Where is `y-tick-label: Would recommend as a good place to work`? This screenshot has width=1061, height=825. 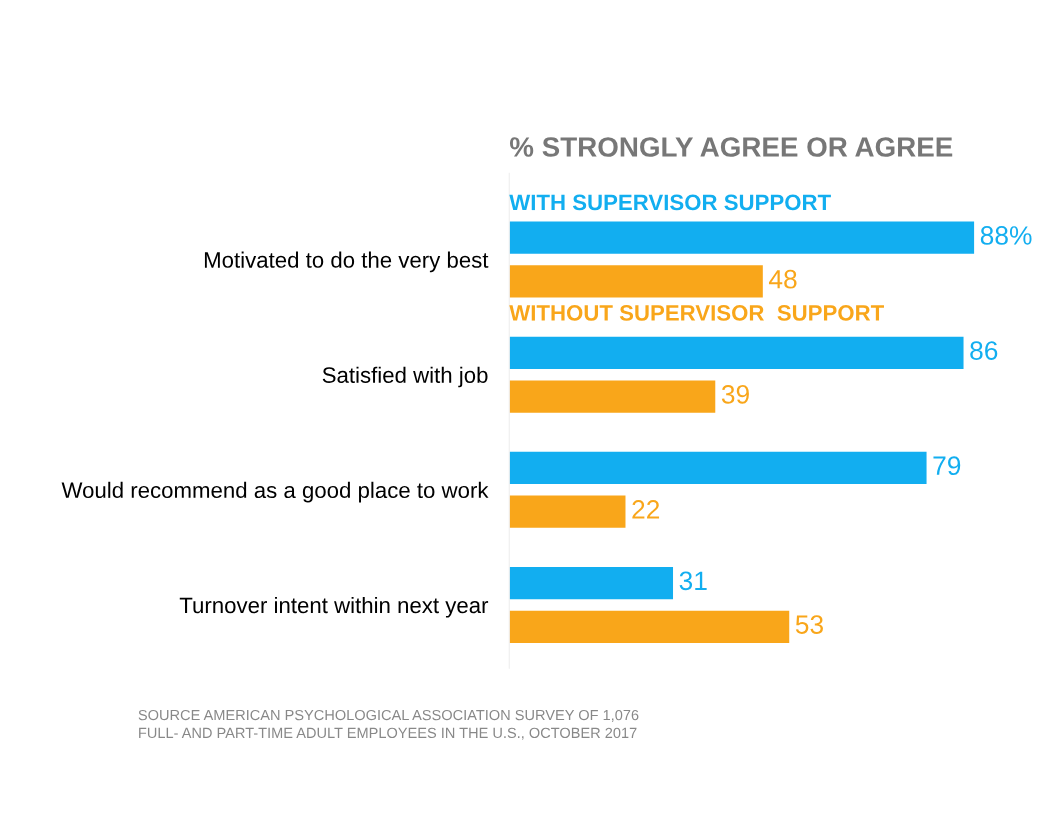 y-tick-label: Would recommend as a good place to work is located at coordinates (275, 492).